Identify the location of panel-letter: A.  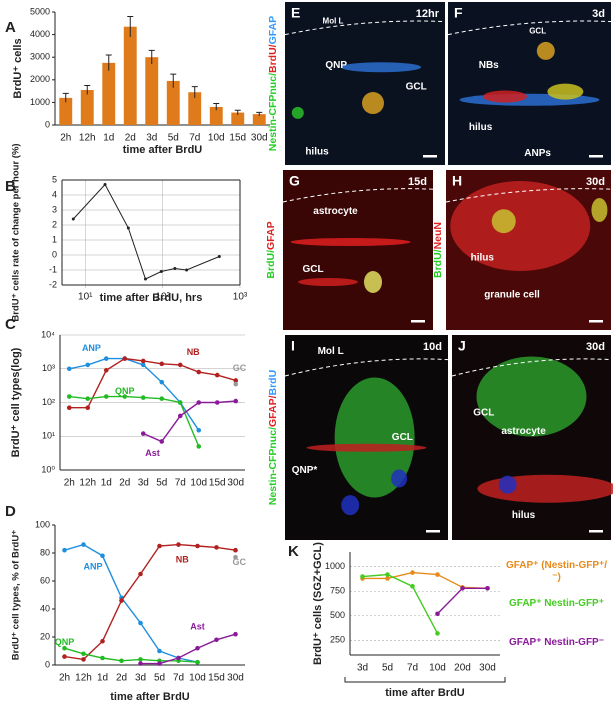
(10, 27).